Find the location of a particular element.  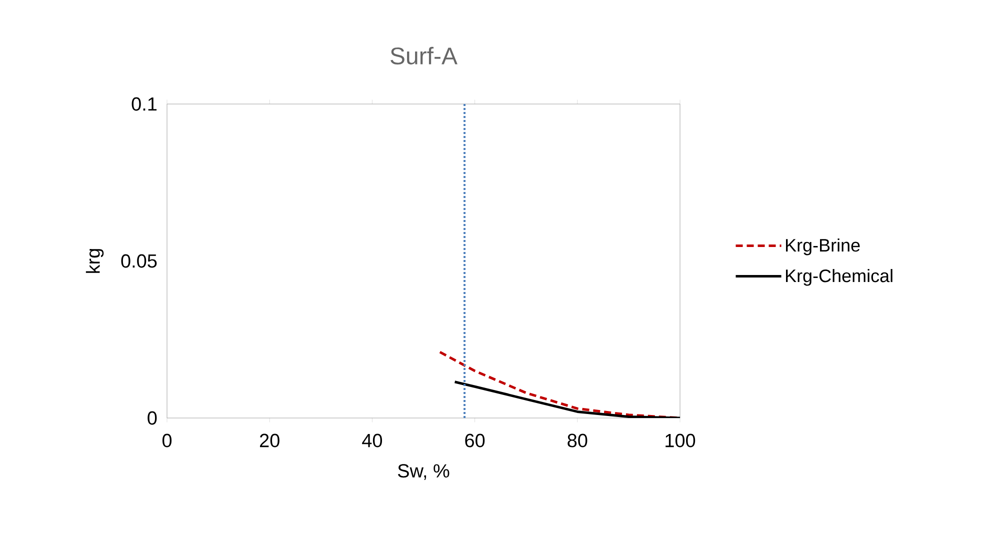

y-tick-label: 0.05 is located at coordinates (139, 261).